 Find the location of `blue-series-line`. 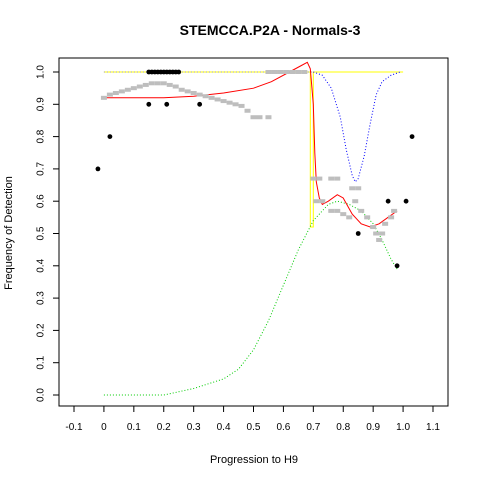

blue-series-line is located at coordinates (357, 127).